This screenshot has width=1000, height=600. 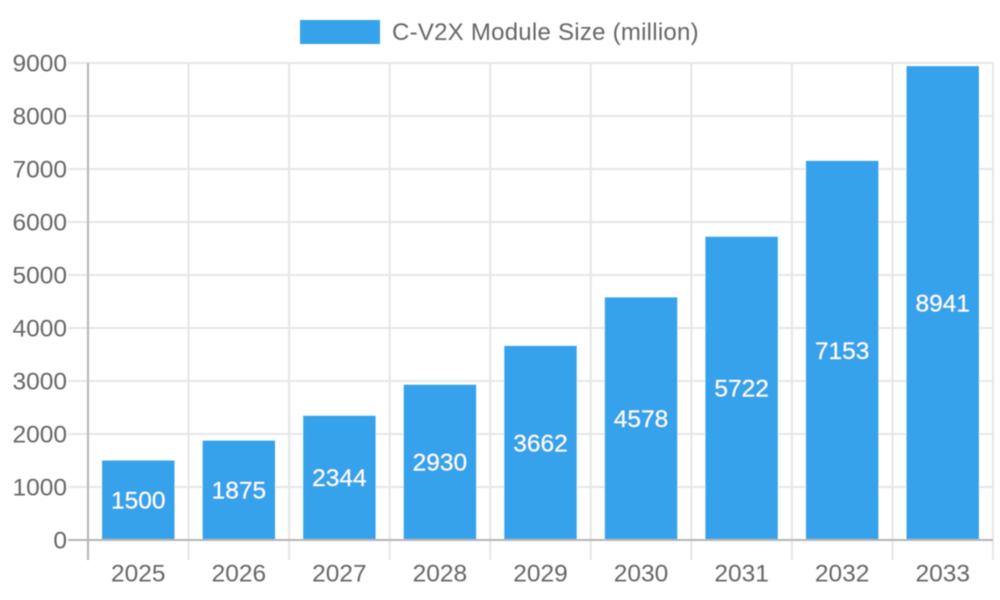 What do you see at coordinates (39, 169) in the screenshot?
I see `svg-text: 7000` at bounding box center [39, 169].